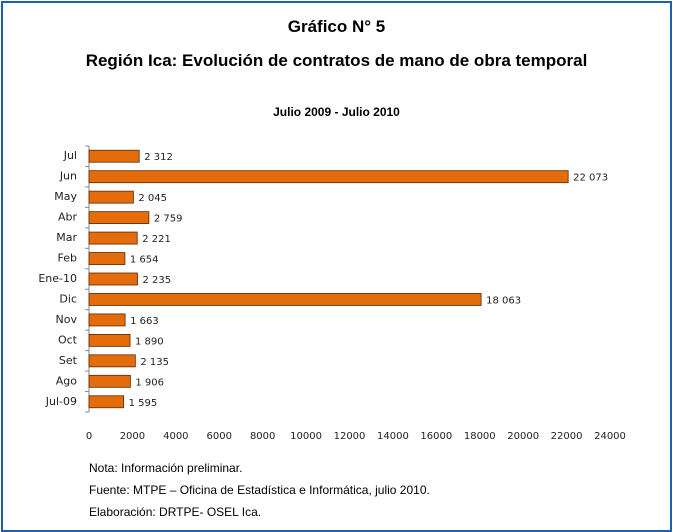 This screenshot has height=532, width=673. I want to click on data-label: 2 221, so click(156, 239).